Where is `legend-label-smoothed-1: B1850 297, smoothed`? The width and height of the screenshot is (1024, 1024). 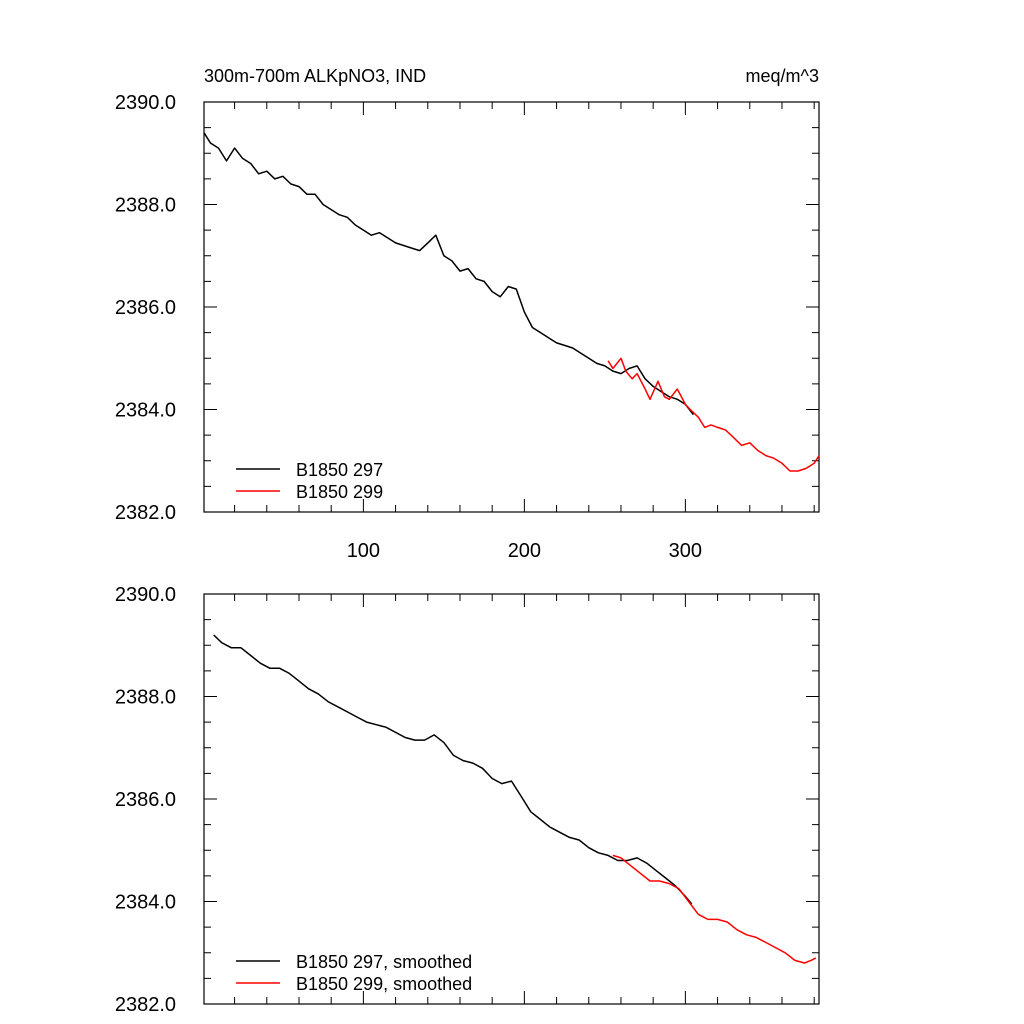 legend-label-smoothed-1: B1850 297, smoothed is located at coordinates (384, 962).